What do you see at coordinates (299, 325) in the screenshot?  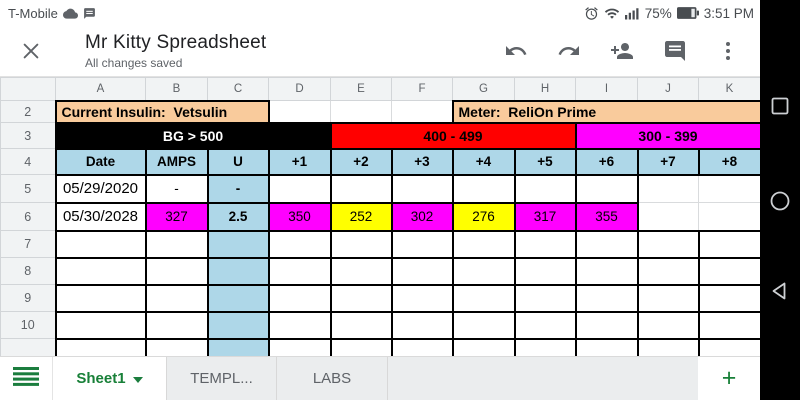 I see `cell-D10` at bounding box center [299, 325].